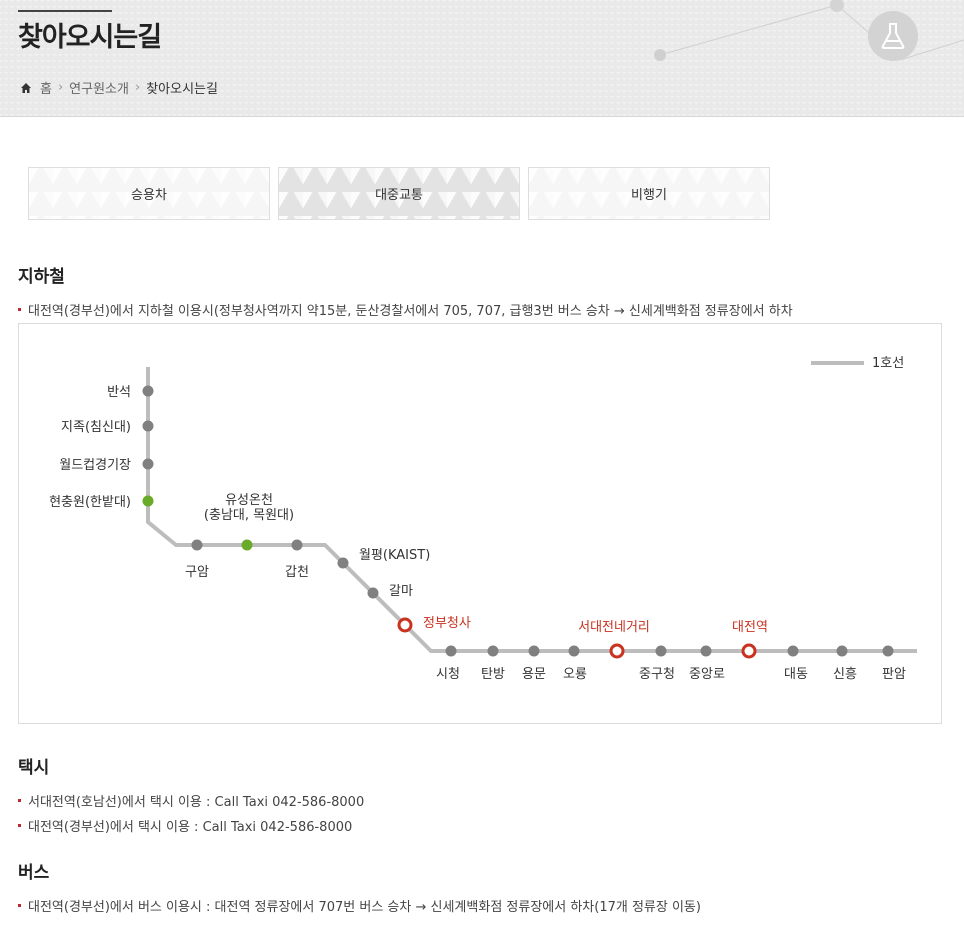 The height and width of the screenshot is (939, 964). What do you see at coordinates (99, 89) in the screenshot?
I see `breadcrumb-section-link: 연구원소개` at bounding box center [99, 89].